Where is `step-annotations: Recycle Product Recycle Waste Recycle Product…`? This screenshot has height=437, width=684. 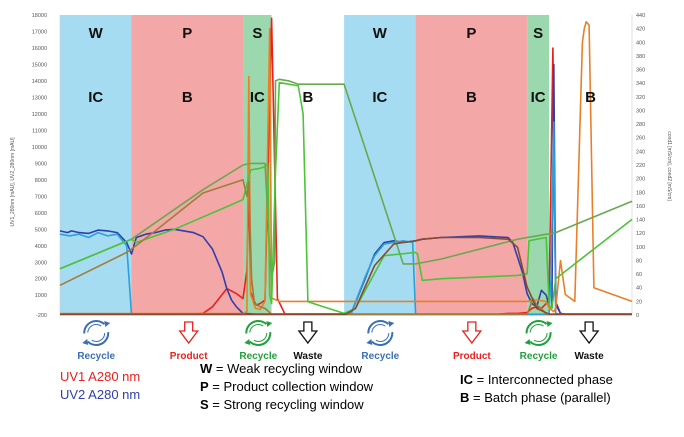 step-annotations: Recycle Product Recycle Waste Recycle Product… is located at coordinates (341, 341).